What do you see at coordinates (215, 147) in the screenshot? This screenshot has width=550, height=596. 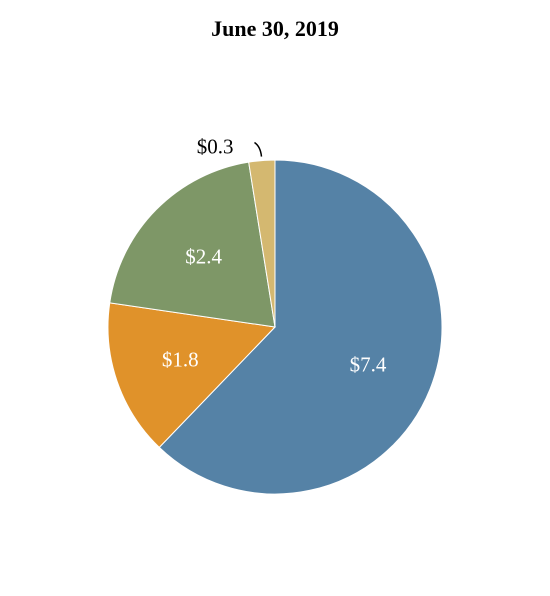 I see `slice-label-4: $0.3` at bounding box center [215, 147].